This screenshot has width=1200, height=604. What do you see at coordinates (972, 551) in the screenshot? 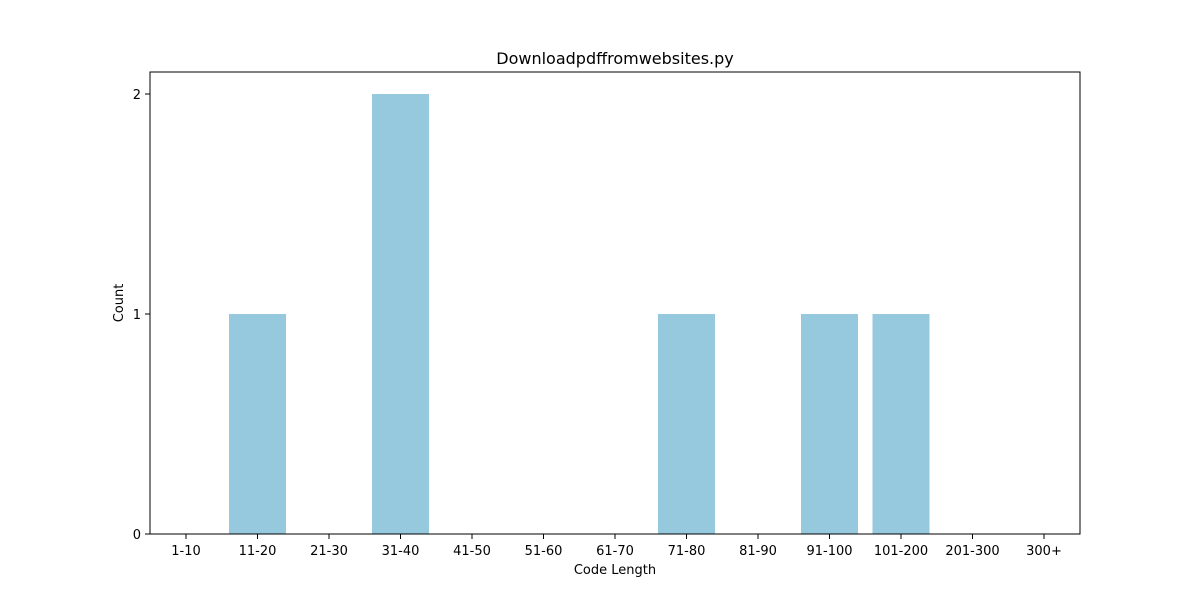
I see `x-tick-label: 201-300` at bounding box center [972, 551].